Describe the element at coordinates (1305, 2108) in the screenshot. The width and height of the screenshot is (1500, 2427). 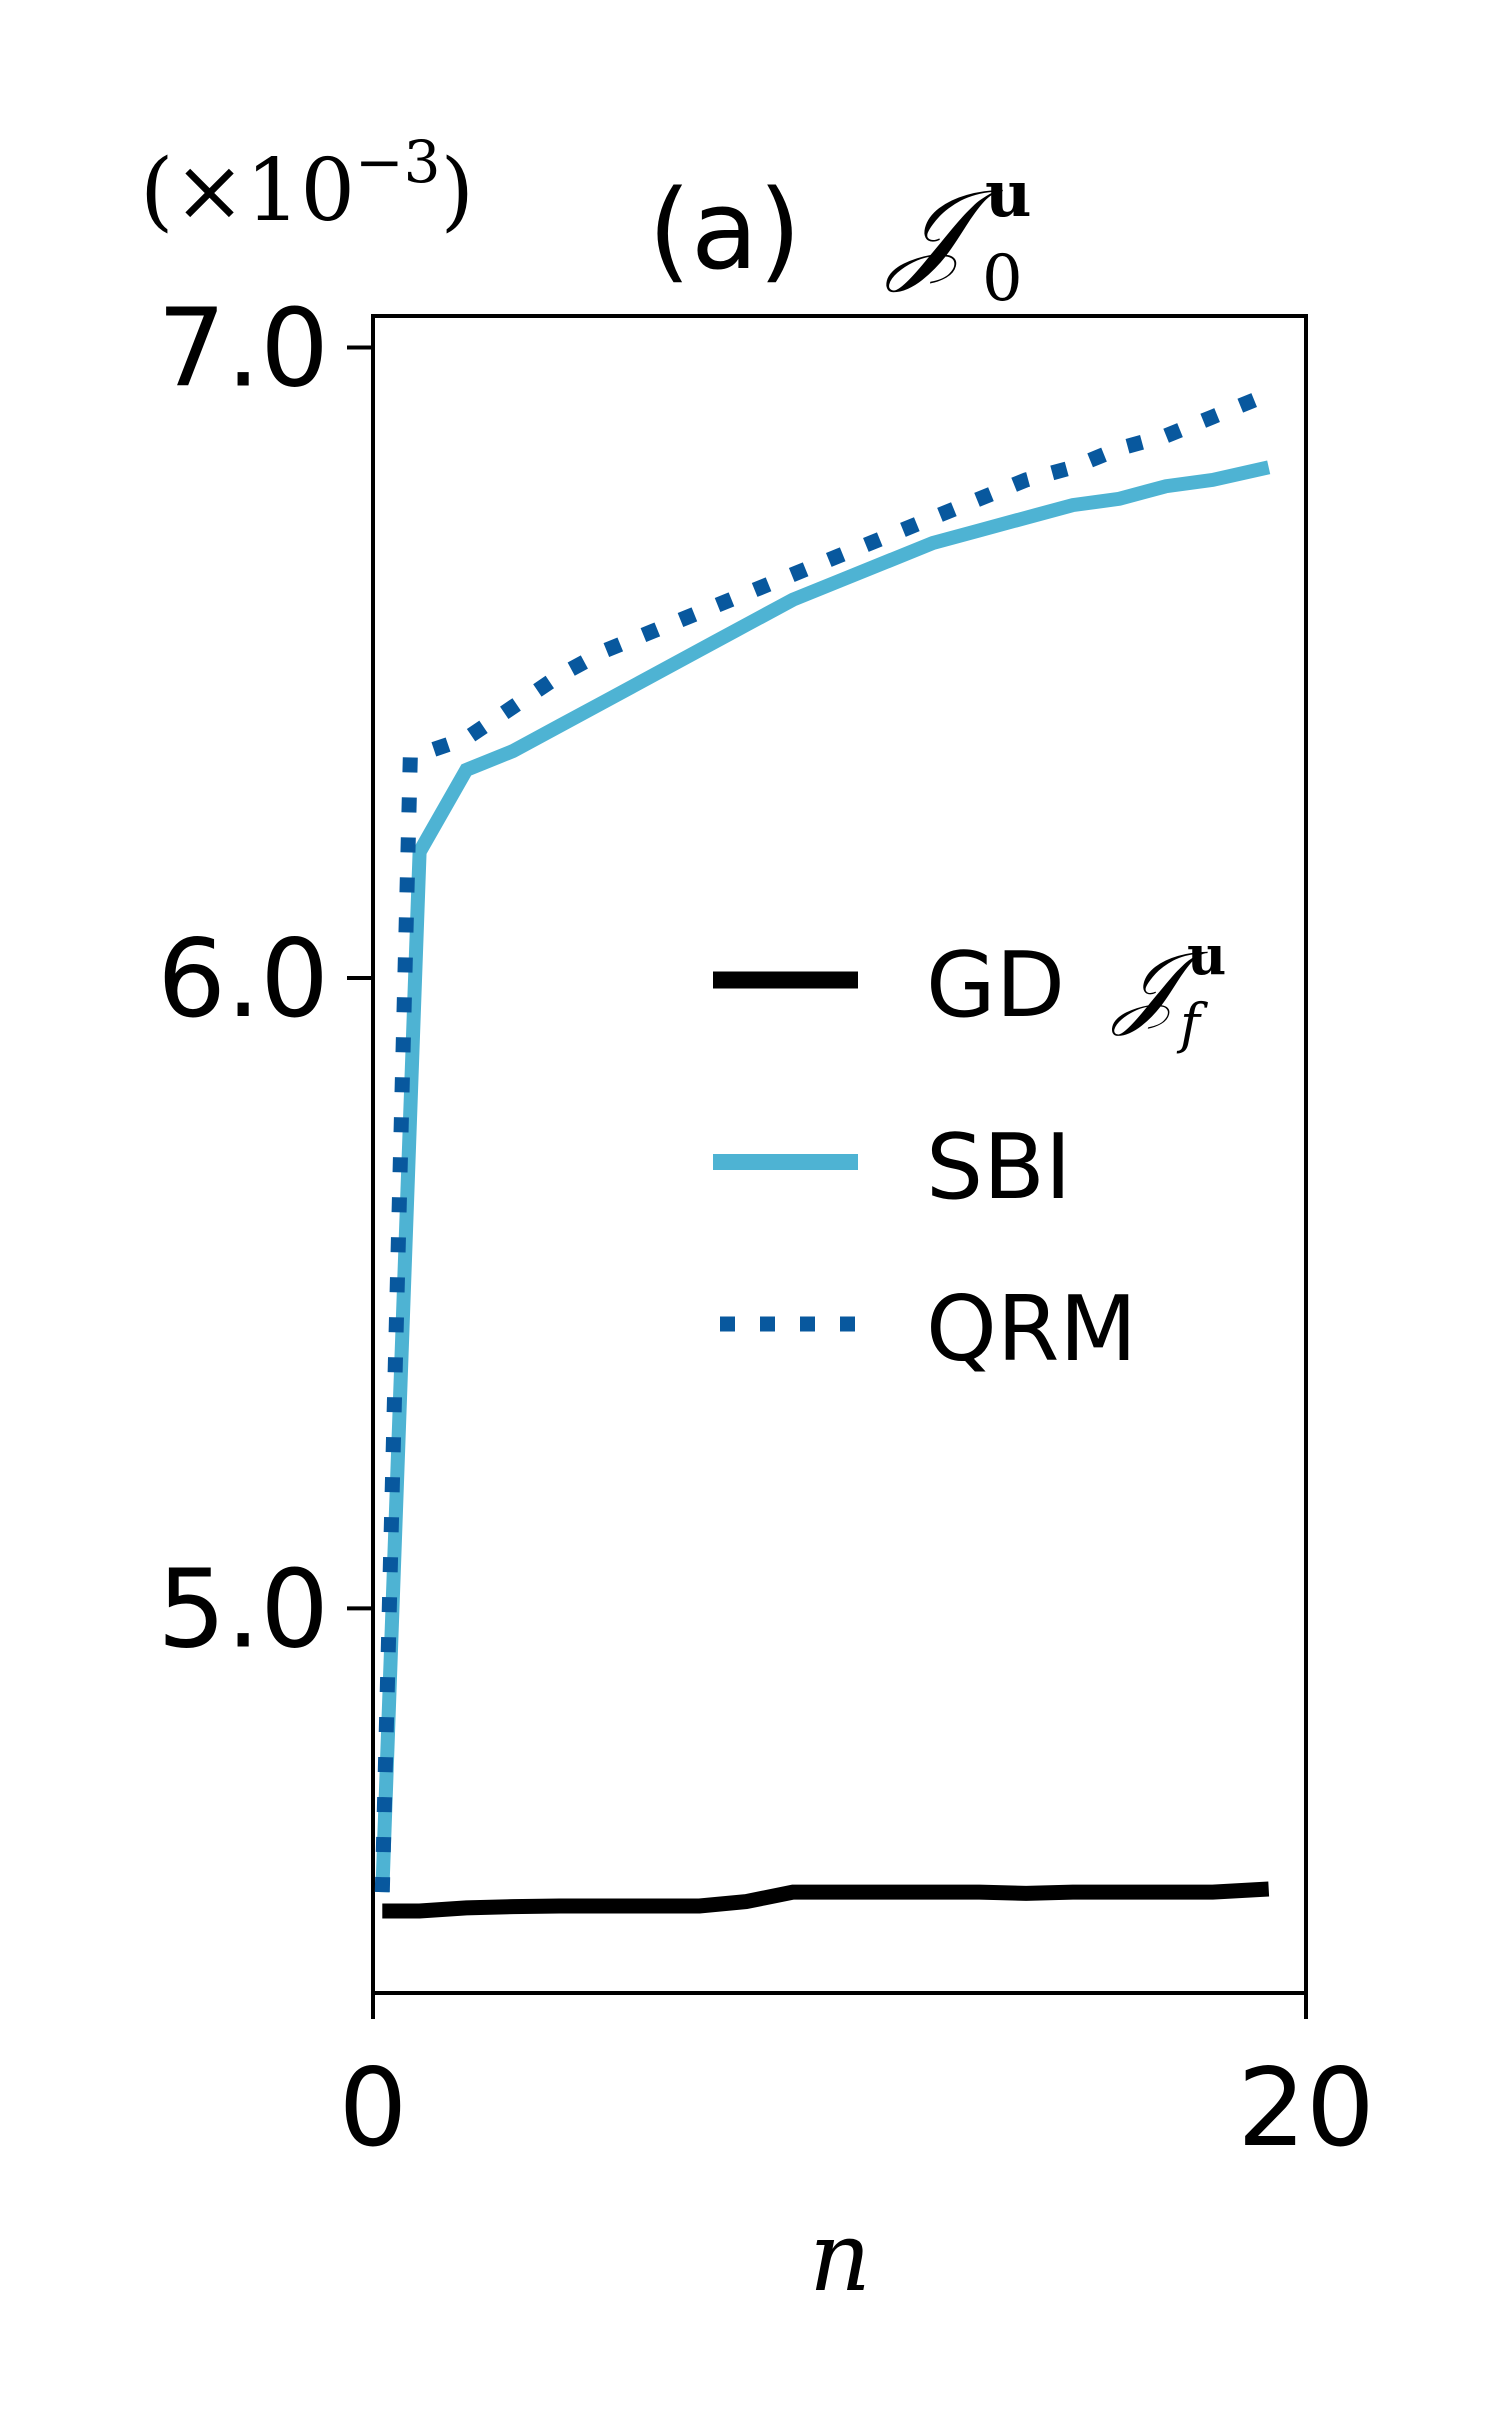
I see `x-tick-label: 20` at that location.